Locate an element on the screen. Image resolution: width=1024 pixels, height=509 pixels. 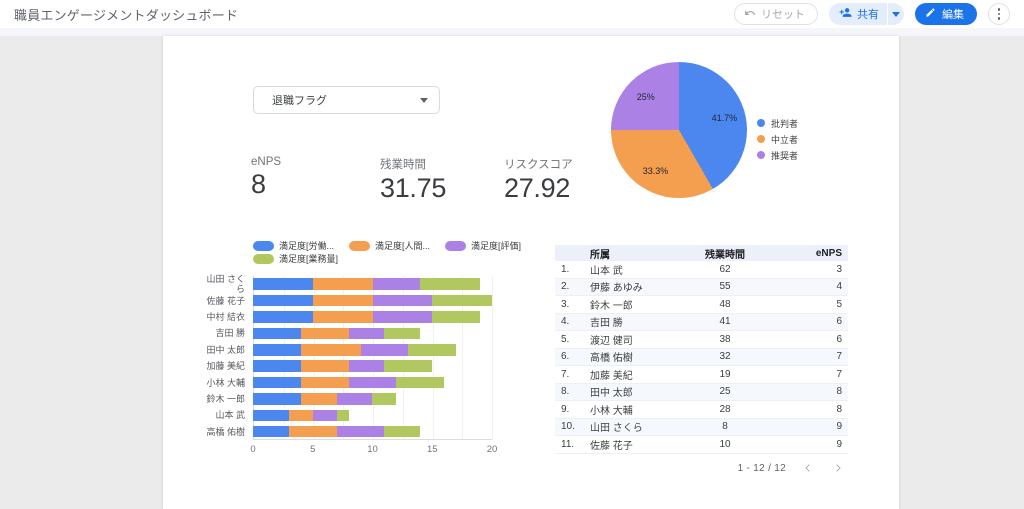
cell-name: 佐藤 花子 is located at coordinates (611, 446).